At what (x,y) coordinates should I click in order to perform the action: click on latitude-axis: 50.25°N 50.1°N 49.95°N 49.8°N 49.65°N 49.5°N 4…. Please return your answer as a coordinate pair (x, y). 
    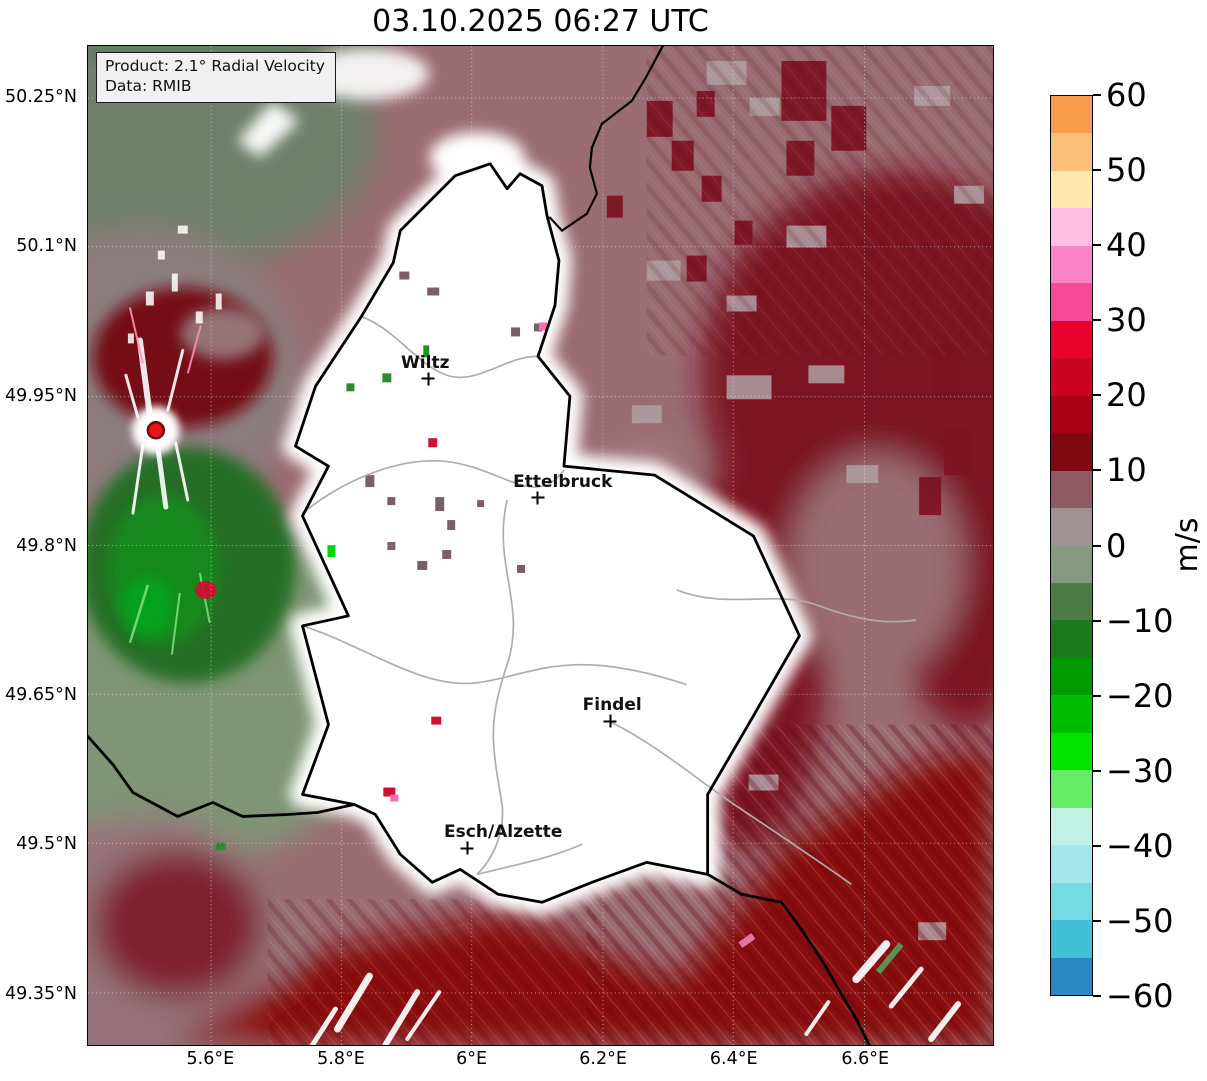
    Looking at the image, I should click on (40, 545).